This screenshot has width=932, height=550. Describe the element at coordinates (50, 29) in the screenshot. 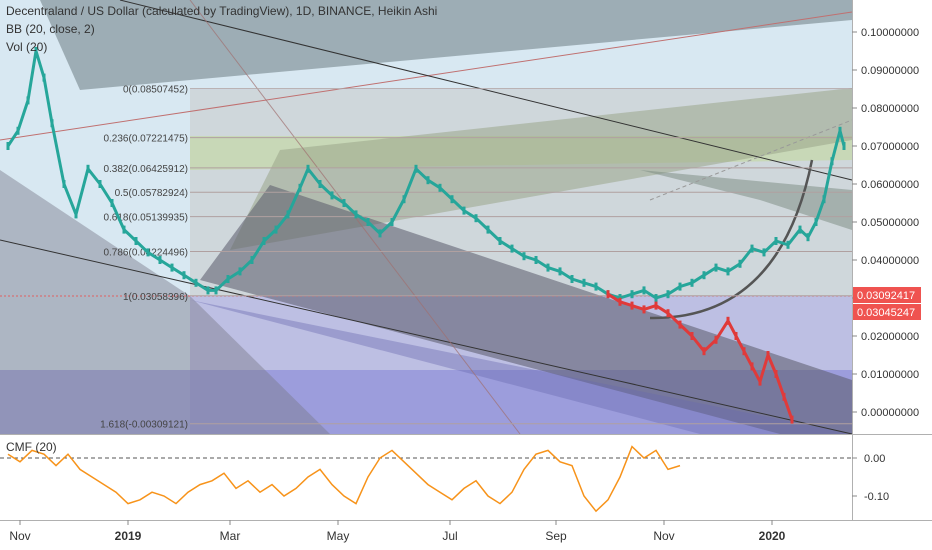

I see `bb-indicator-label: BB (20, close, 2)` at that location.